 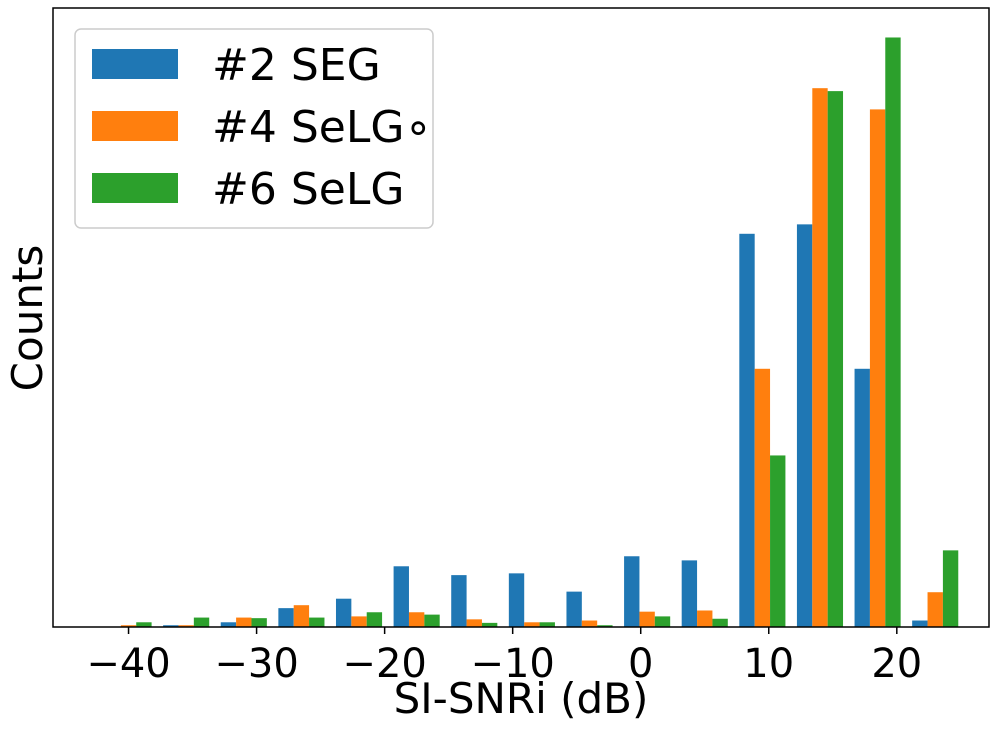 I want to click on bar-series1-bin3, so click(x=228, y=624).